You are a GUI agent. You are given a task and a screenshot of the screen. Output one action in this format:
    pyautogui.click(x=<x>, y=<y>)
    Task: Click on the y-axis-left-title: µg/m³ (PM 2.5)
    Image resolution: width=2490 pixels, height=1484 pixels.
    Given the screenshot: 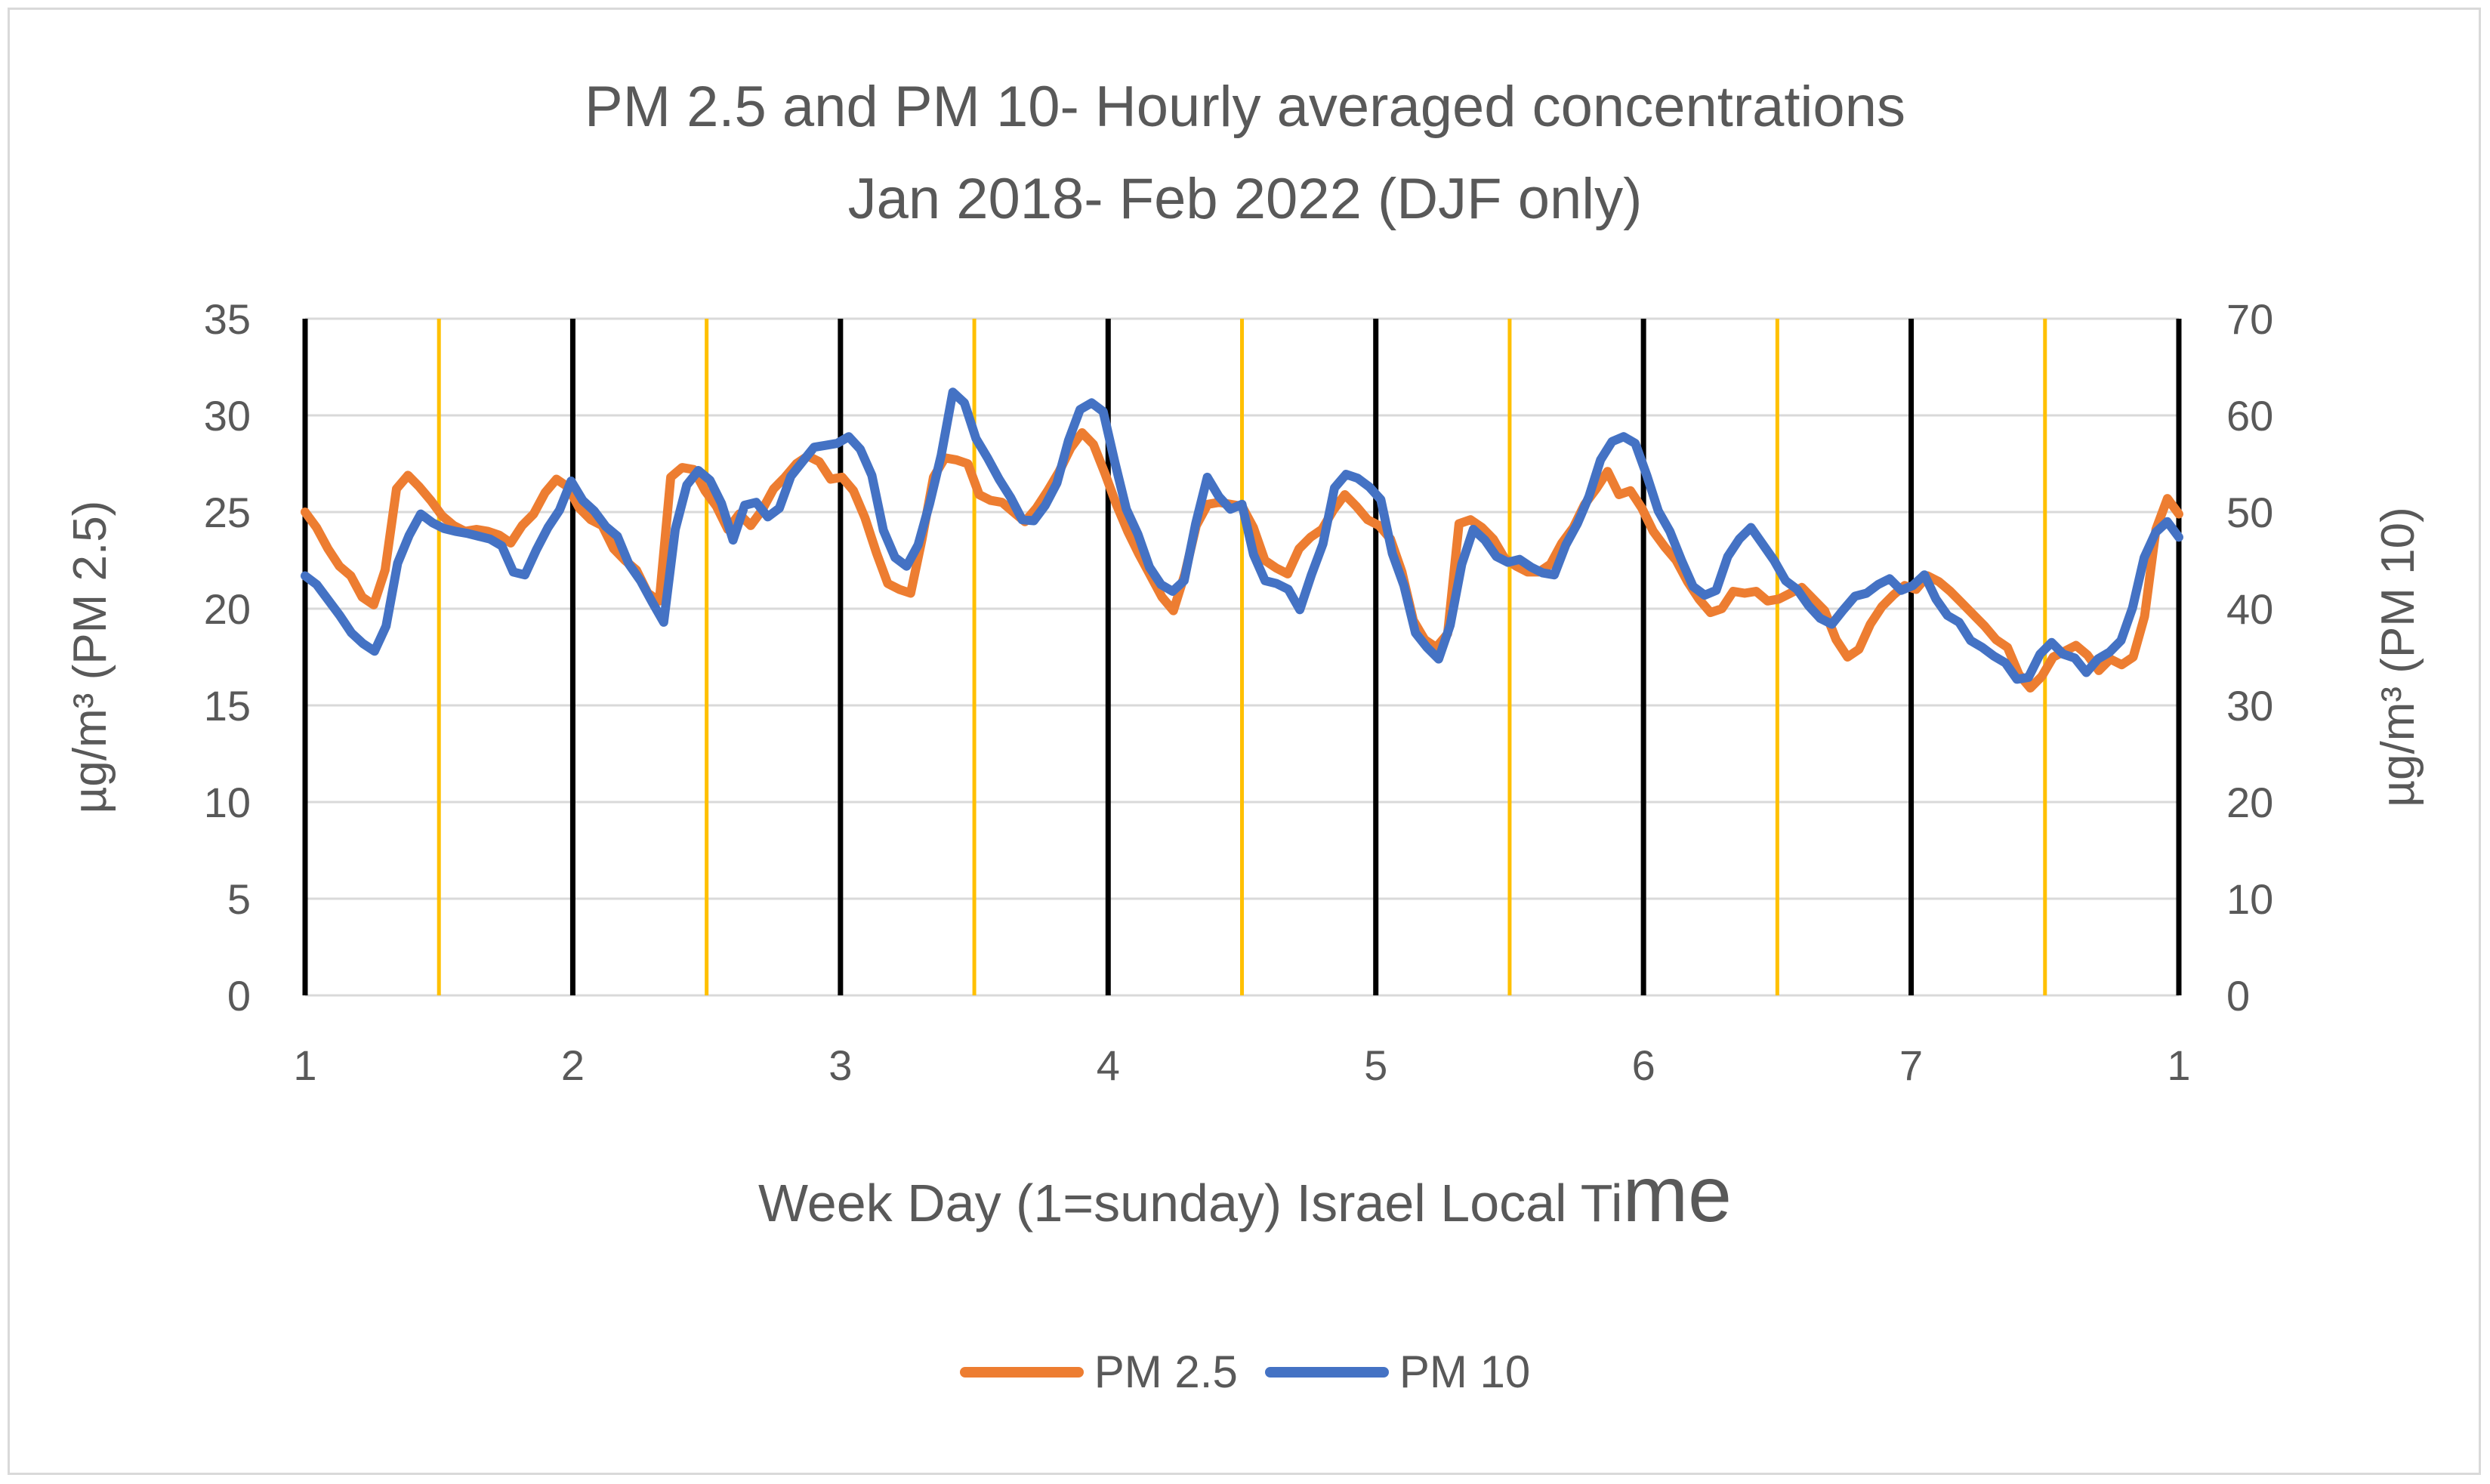 What is the action you would take?
    pyautogui.click(x=90, y=657)
    